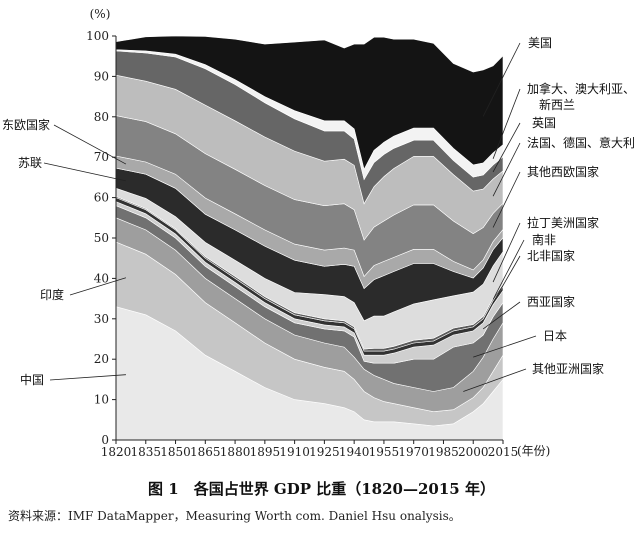 This screenshot has height=538, width=643. What do you see at coordinates (100, 14) in the screenshot?
I see `y-axis-unit: (%)` at bounding box center [100, 14].